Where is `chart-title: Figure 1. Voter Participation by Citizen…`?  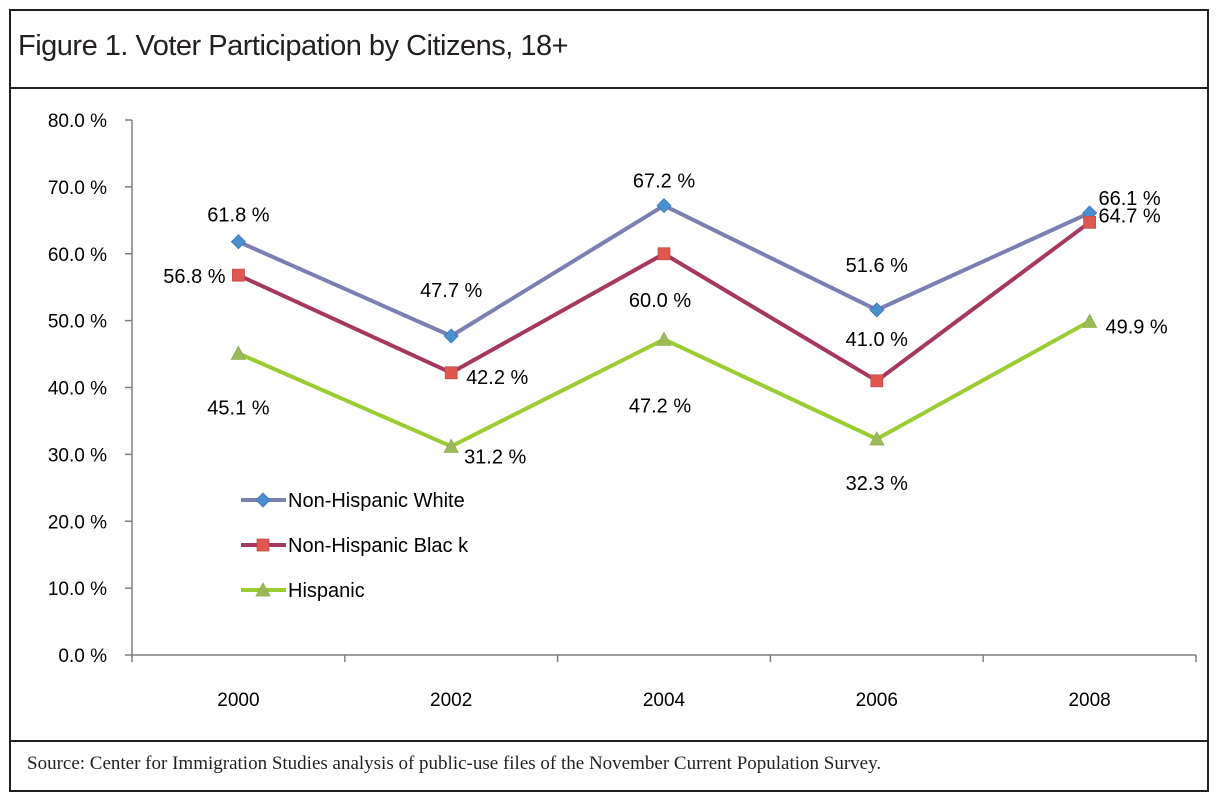
chart-title: Figure 1. Voter Participation by Citizen… is located at coordinates (293, 46).